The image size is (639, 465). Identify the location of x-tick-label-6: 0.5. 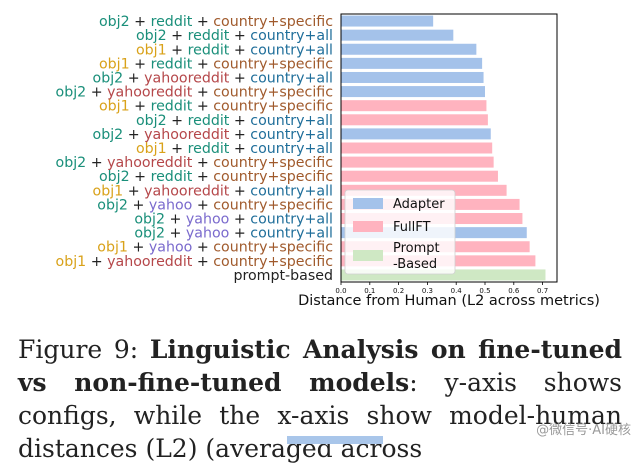
(484, 291).